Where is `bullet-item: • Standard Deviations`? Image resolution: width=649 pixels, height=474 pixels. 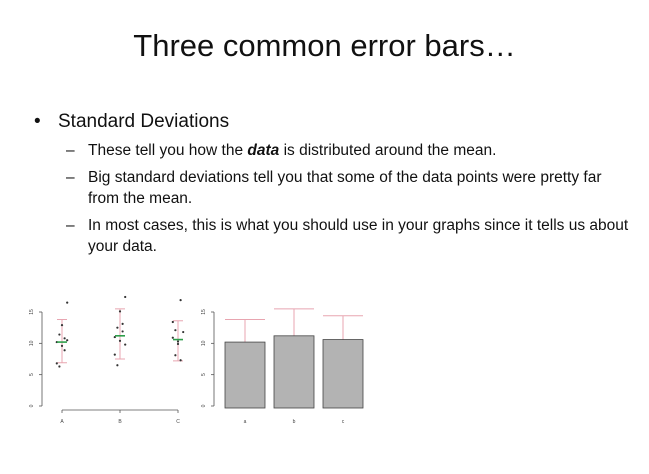
bullet-item: • Standard Deviations is located at coordinates (334, 122).